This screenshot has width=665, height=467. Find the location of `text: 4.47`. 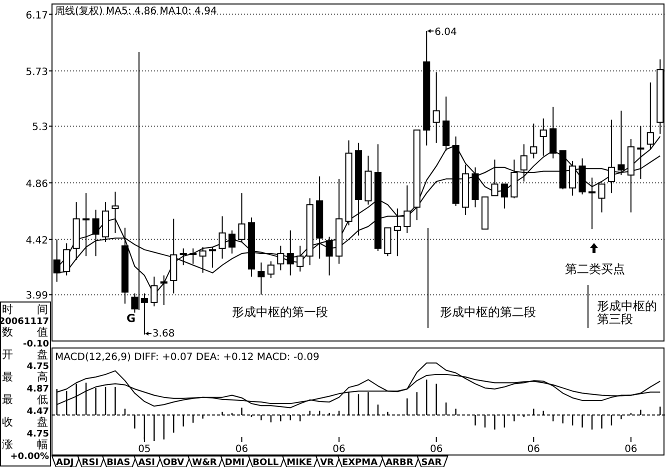

text: 4.47 is located at coordinates (37, 412).